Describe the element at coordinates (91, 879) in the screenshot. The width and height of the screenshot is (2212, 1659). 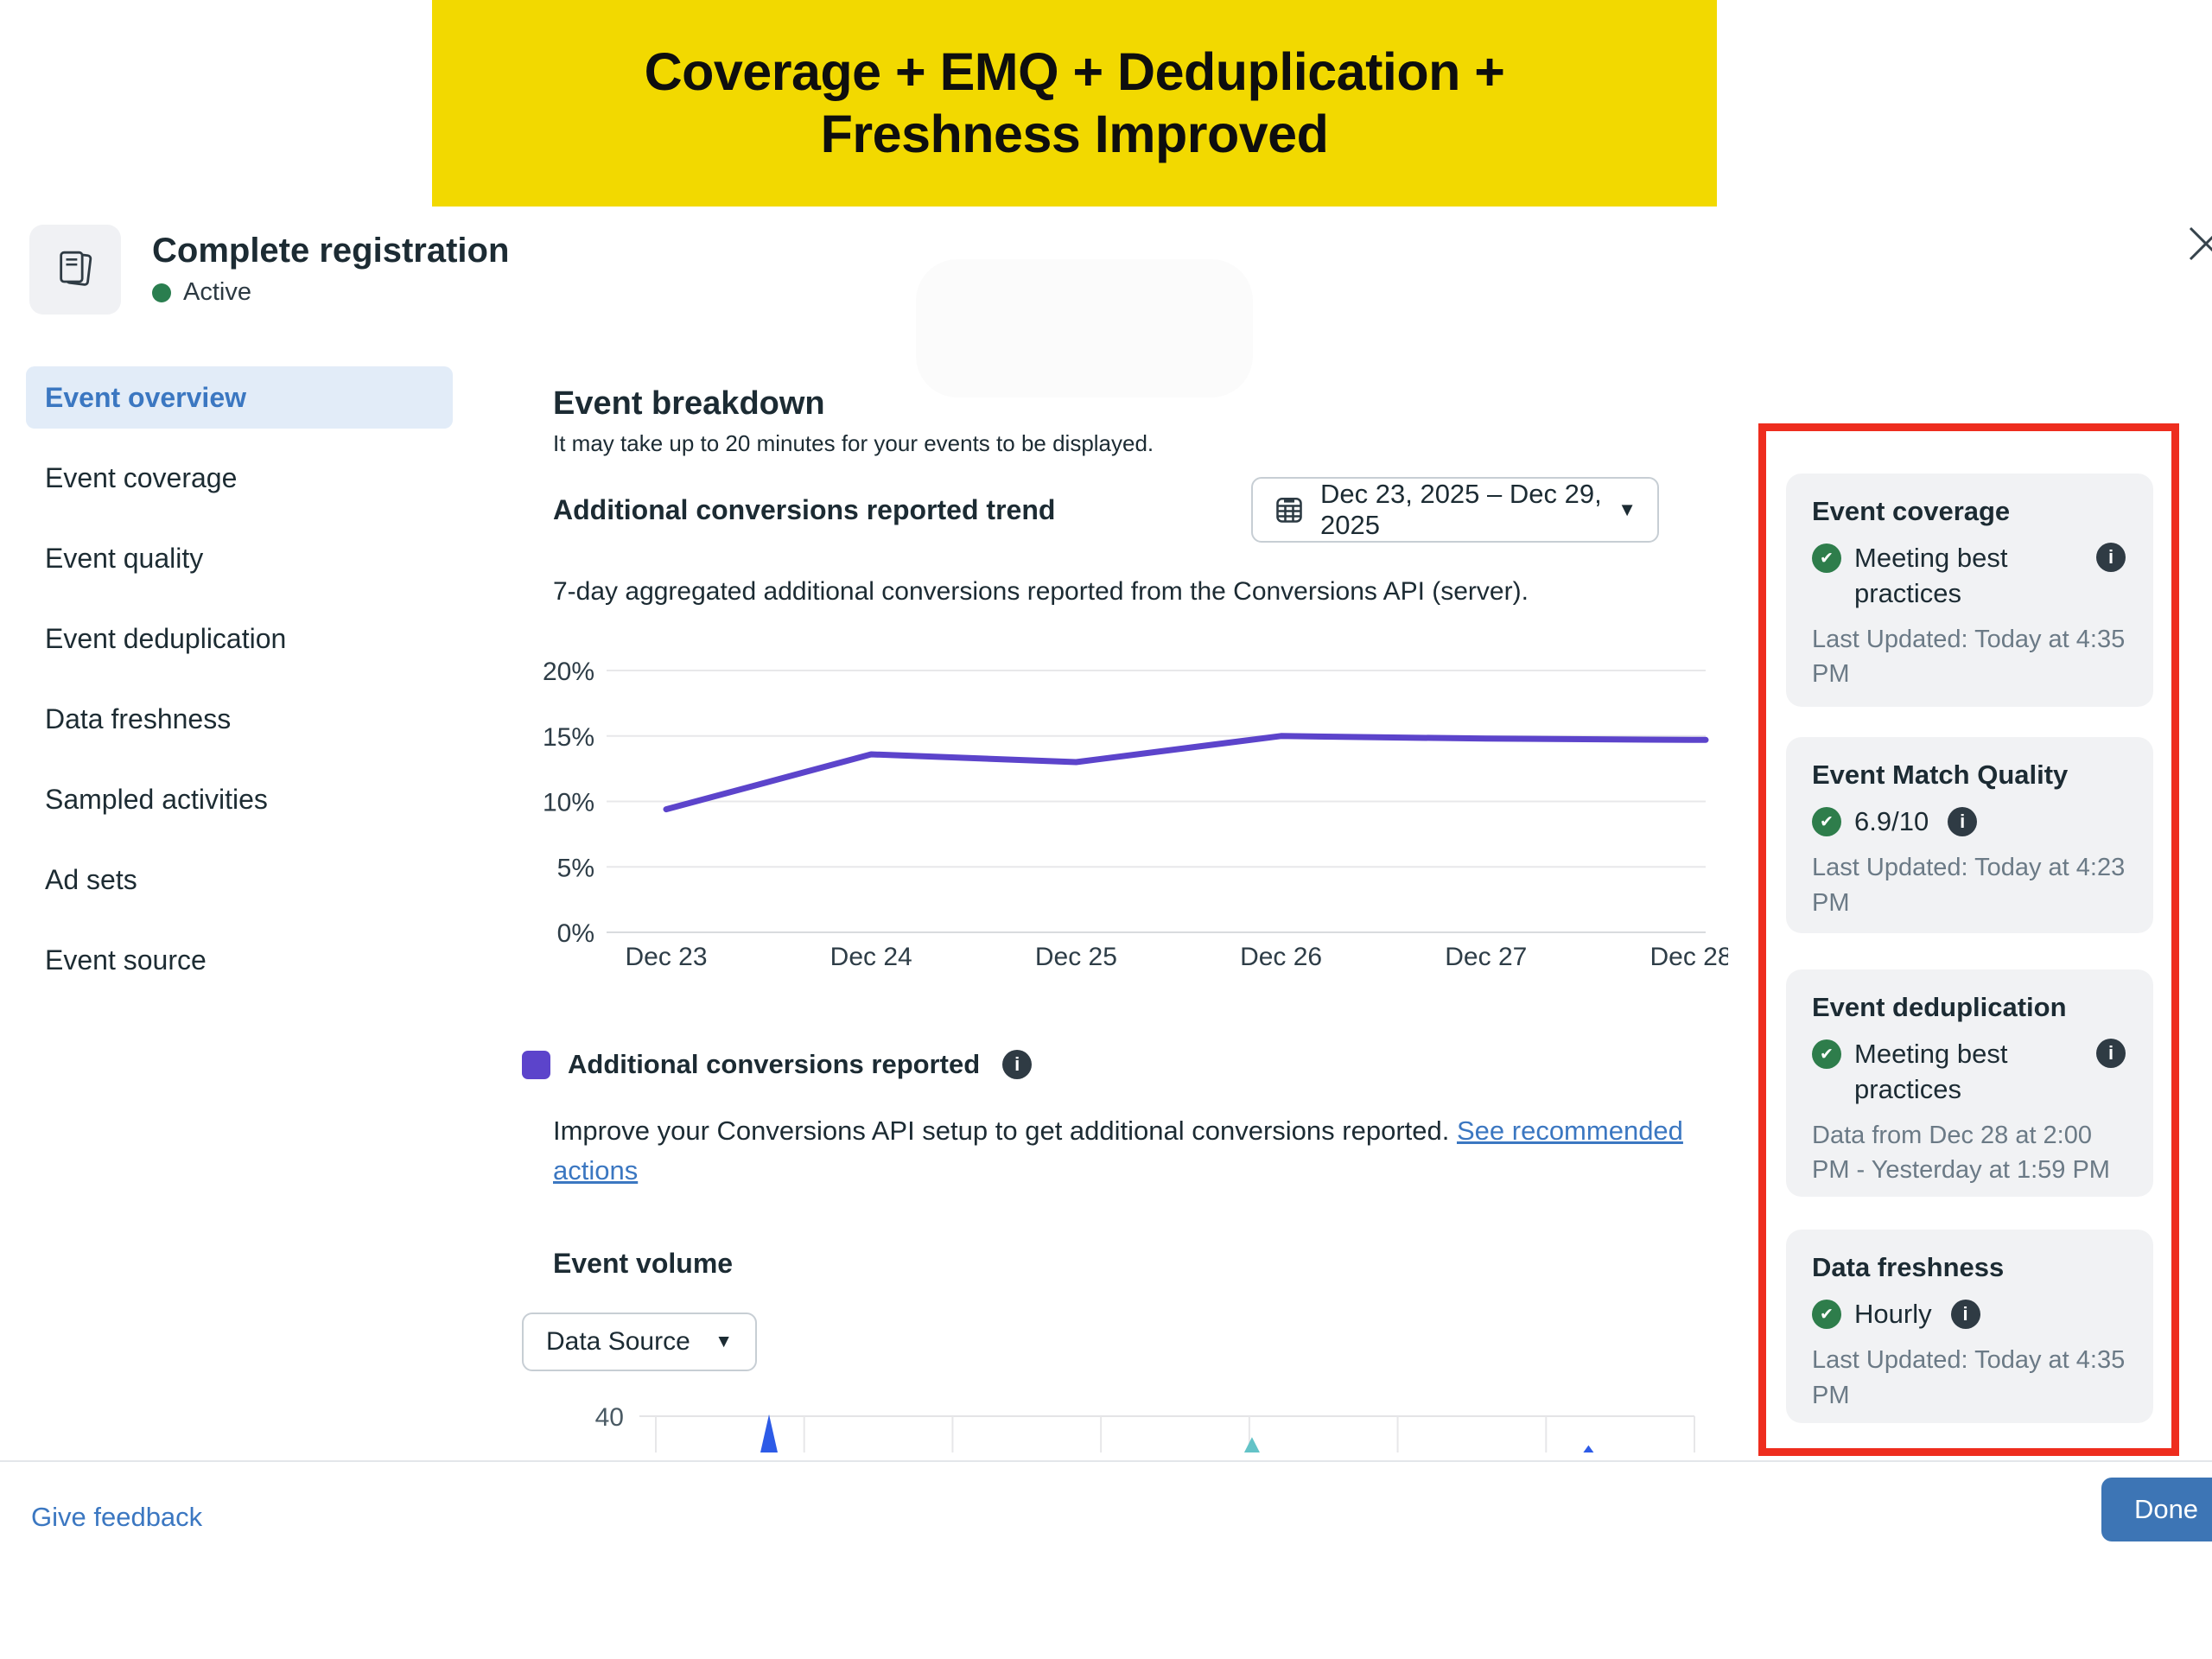
I see `sidebar-item-ad-sets: Ad sets` at that location.